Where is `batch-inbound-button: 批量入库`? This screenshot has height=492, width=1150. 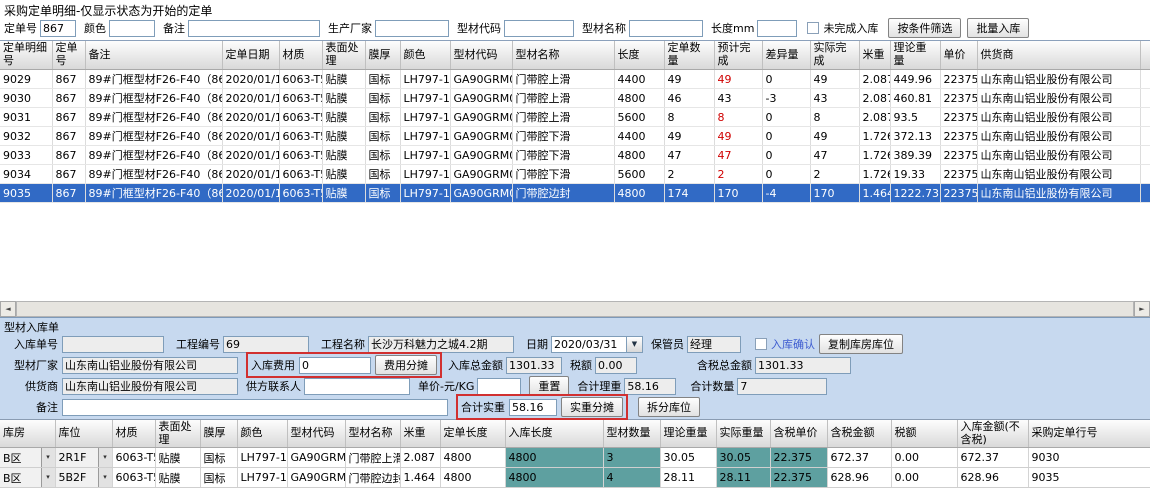 batch-inbound-button: 批量入库 is located at coordinates (998, 28).